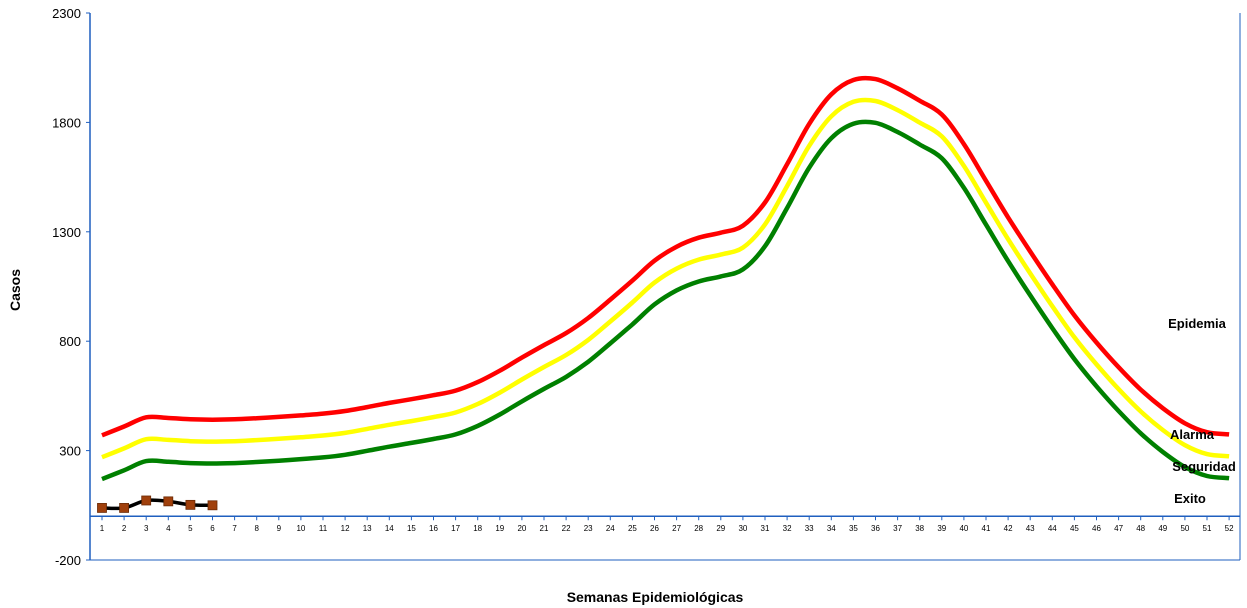 Image resolution: width=1247 pixels, height=608 pixels. Describe the element at coordinates (1118, 528) in the screenshot. I see `x-tick-label: 47` at that location.